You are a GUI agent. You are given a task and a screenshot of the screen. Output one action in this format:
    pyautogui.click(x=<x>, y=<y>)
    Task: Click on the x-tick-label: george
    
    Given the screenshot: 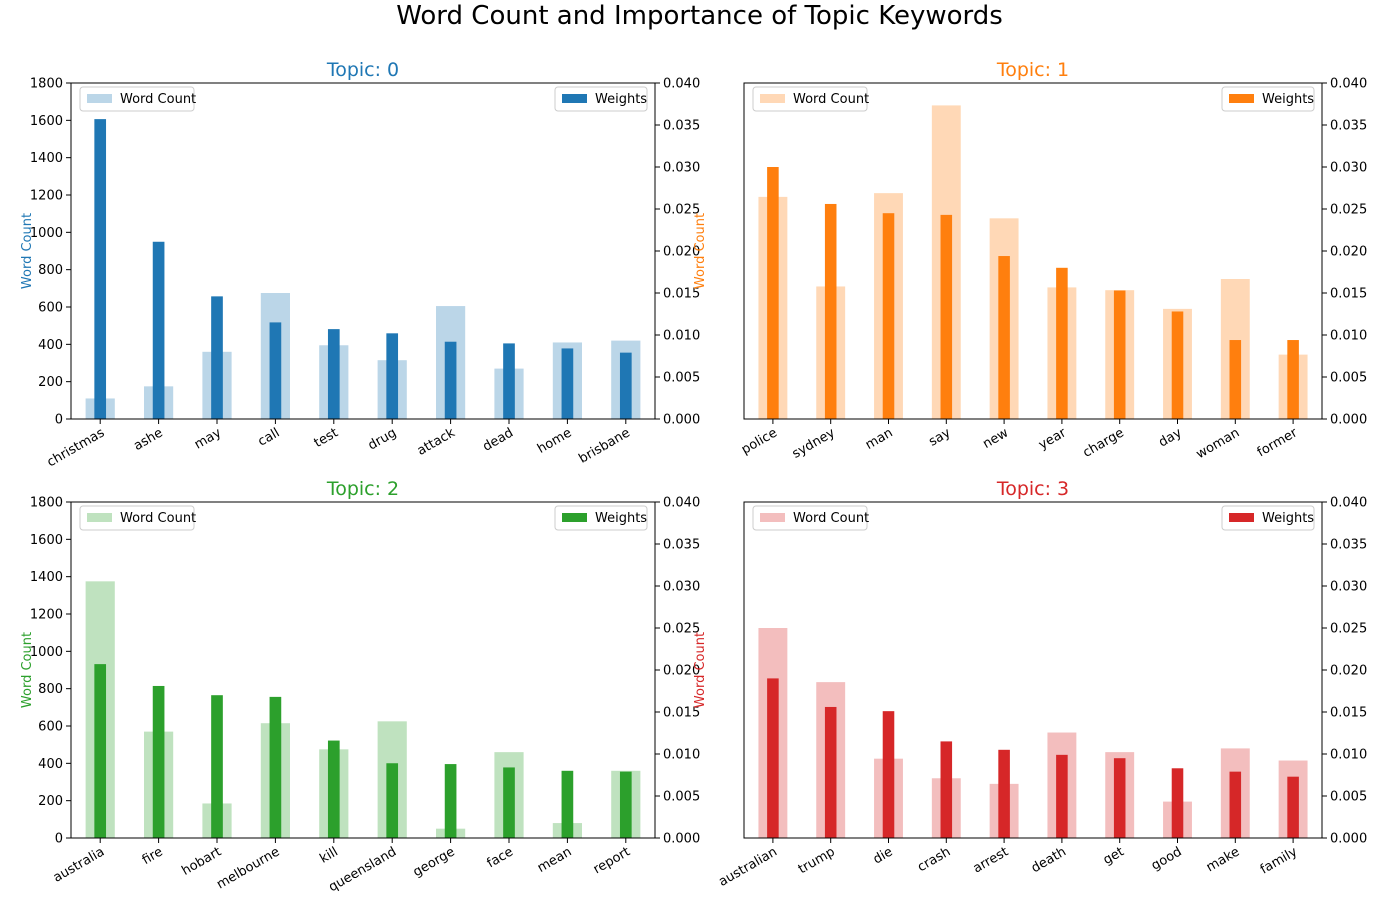 What is the action you would take?
    pyautogui.click(x=434, y=862)
    